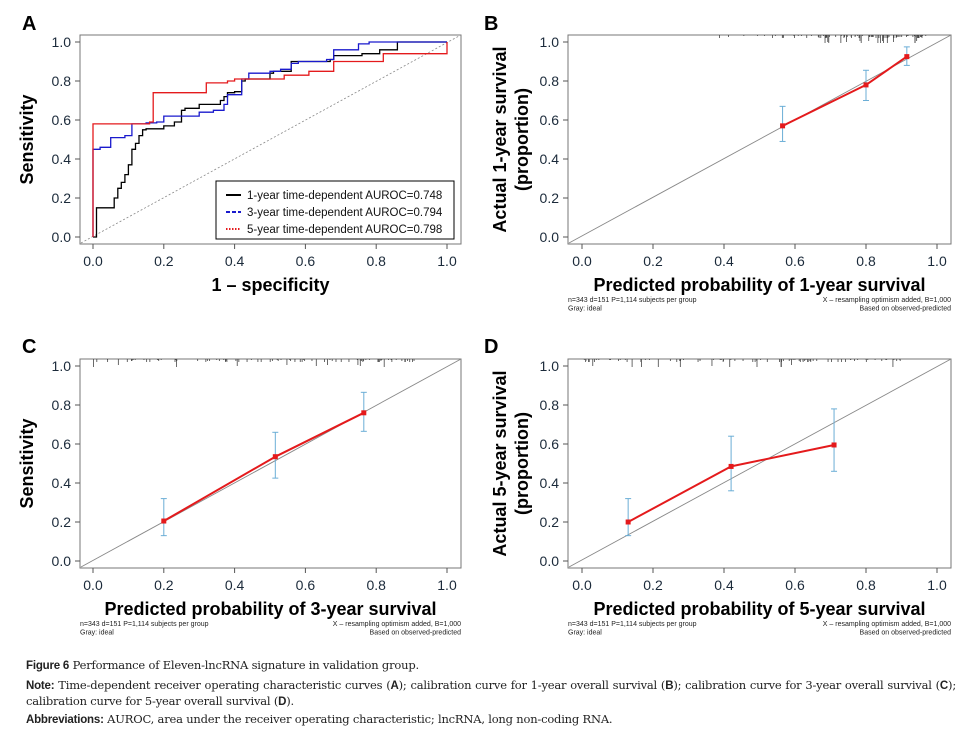  Describe the element at coordinates (282, 702) in the screenshot. I see `note-ref-d: D` at that location.